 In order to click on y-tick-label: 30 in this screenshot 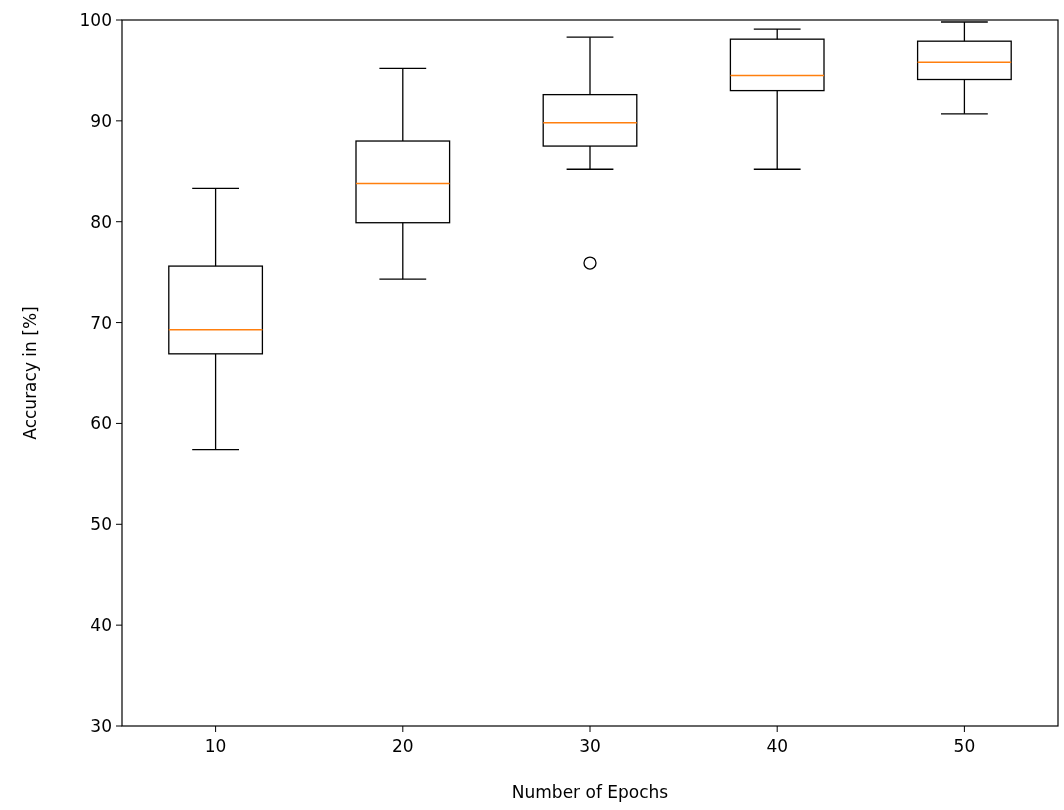, I will do `click(101, 725)`.